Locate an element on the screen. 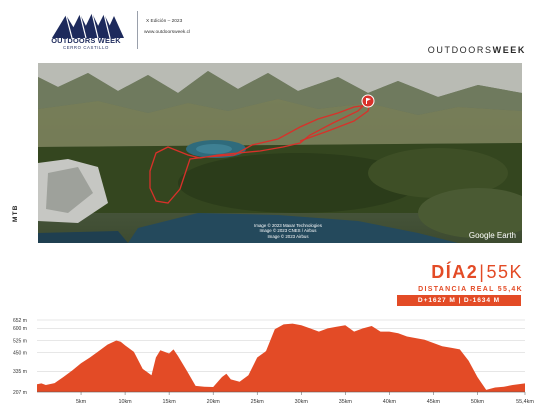 This screenshot has height=420, width=543. x-tick-label: 55,4km is located at coordinates (525, 402).